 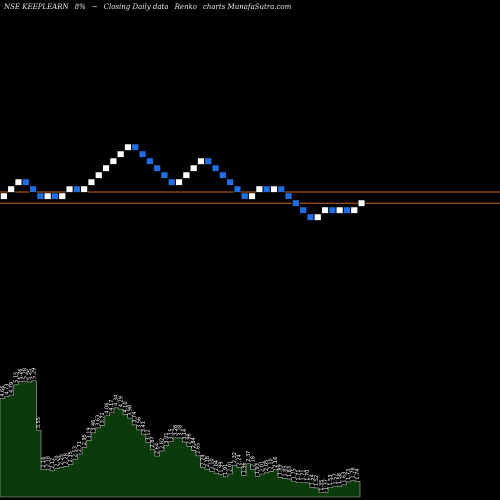 I want to click on volume-label: 2.65, so click(x=199, y=448).